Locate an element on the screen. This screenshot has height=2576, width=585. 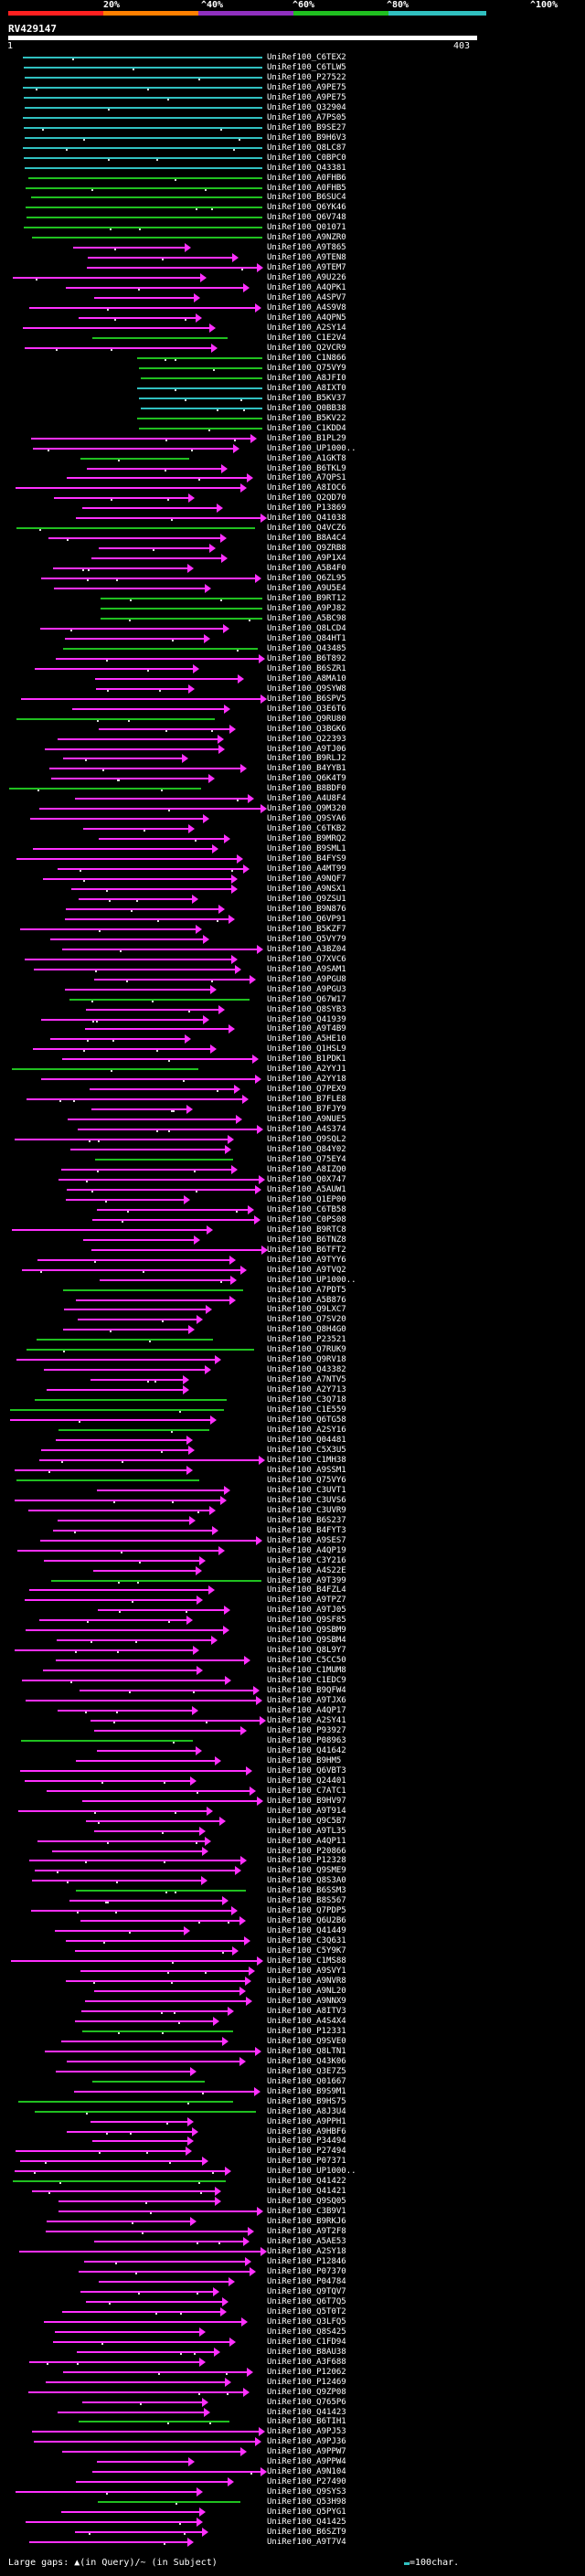
hit-label: UniRef100_B5KZF7 is located at coordinates (307, 929).